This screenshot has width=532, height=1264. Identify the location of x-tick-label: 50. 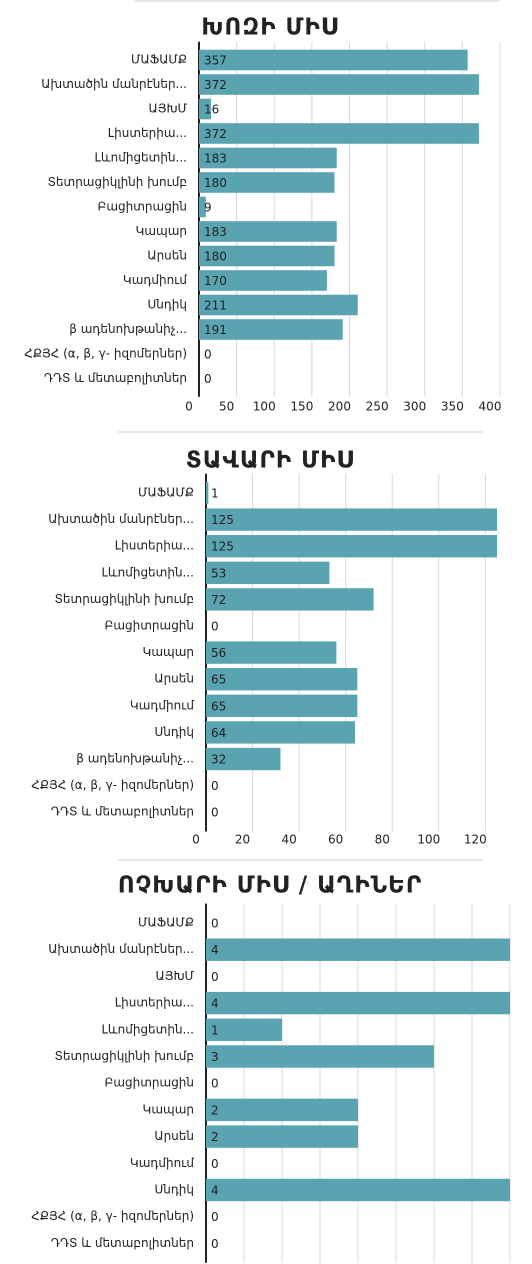
(226, 407).